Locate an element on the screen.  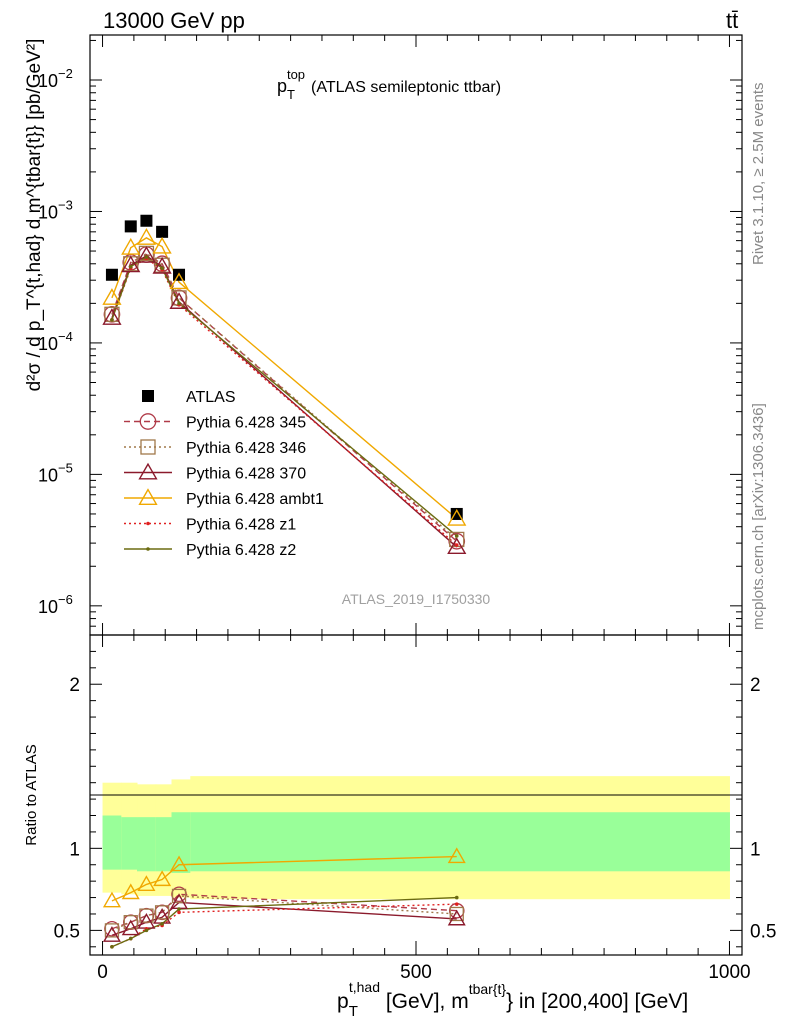
ratio-y-tick-label-right: 2 is located at coordinates (755, 685).